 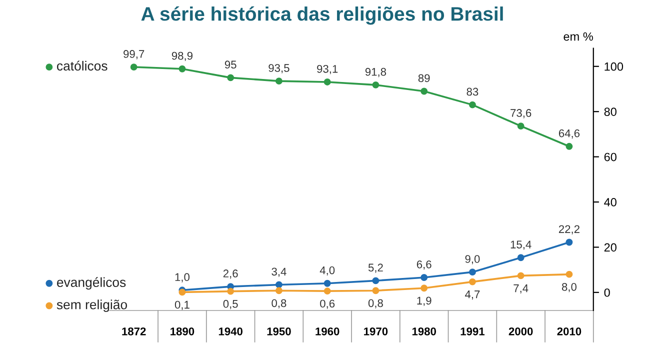 I want to click on x-tick-label: 1960, so click(x=328, y=331).